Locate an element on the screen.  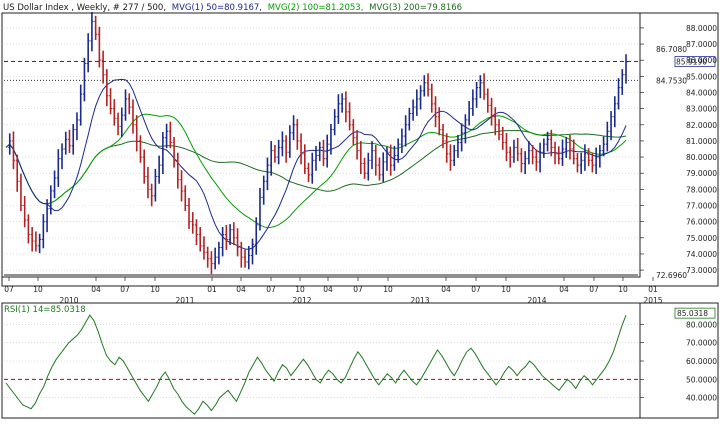
high-label: 86.7080 is located at coordinates (671, 49).